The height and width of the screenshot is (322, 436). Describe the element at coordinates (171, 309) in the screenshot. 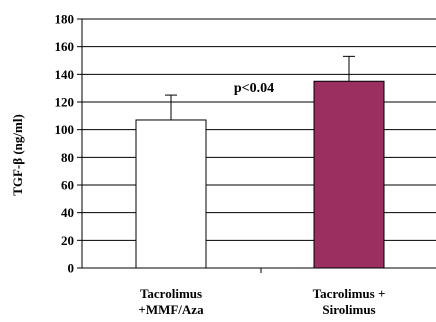

I see `x-category-label: +MMF/Aza` at that location.